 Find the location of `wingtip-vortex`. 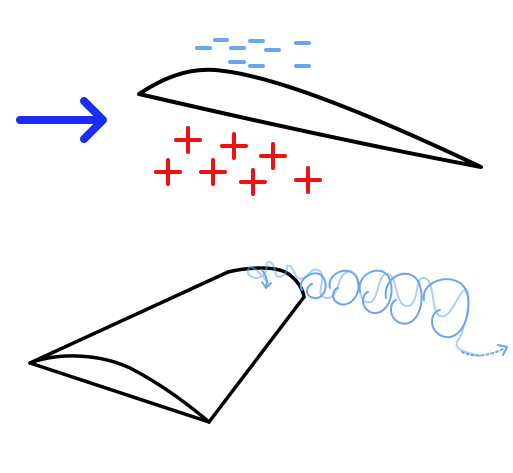

wingtip-vortex is located at coordinates (377, 308).